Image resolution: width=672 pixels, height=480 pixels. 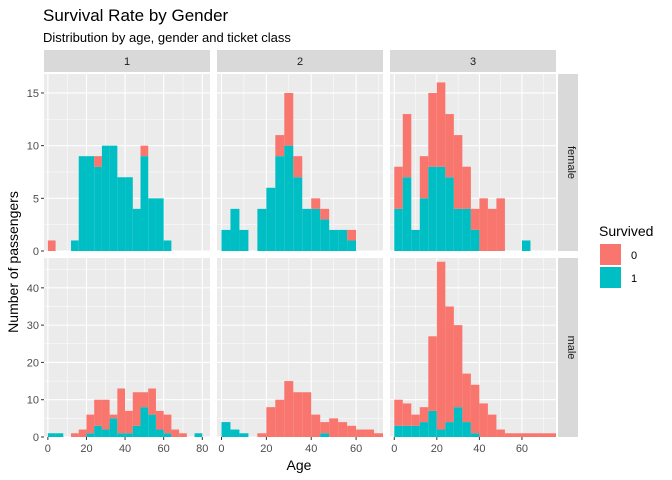 I want to click on facet-strip-label: 1, so click(x=127, y=62).